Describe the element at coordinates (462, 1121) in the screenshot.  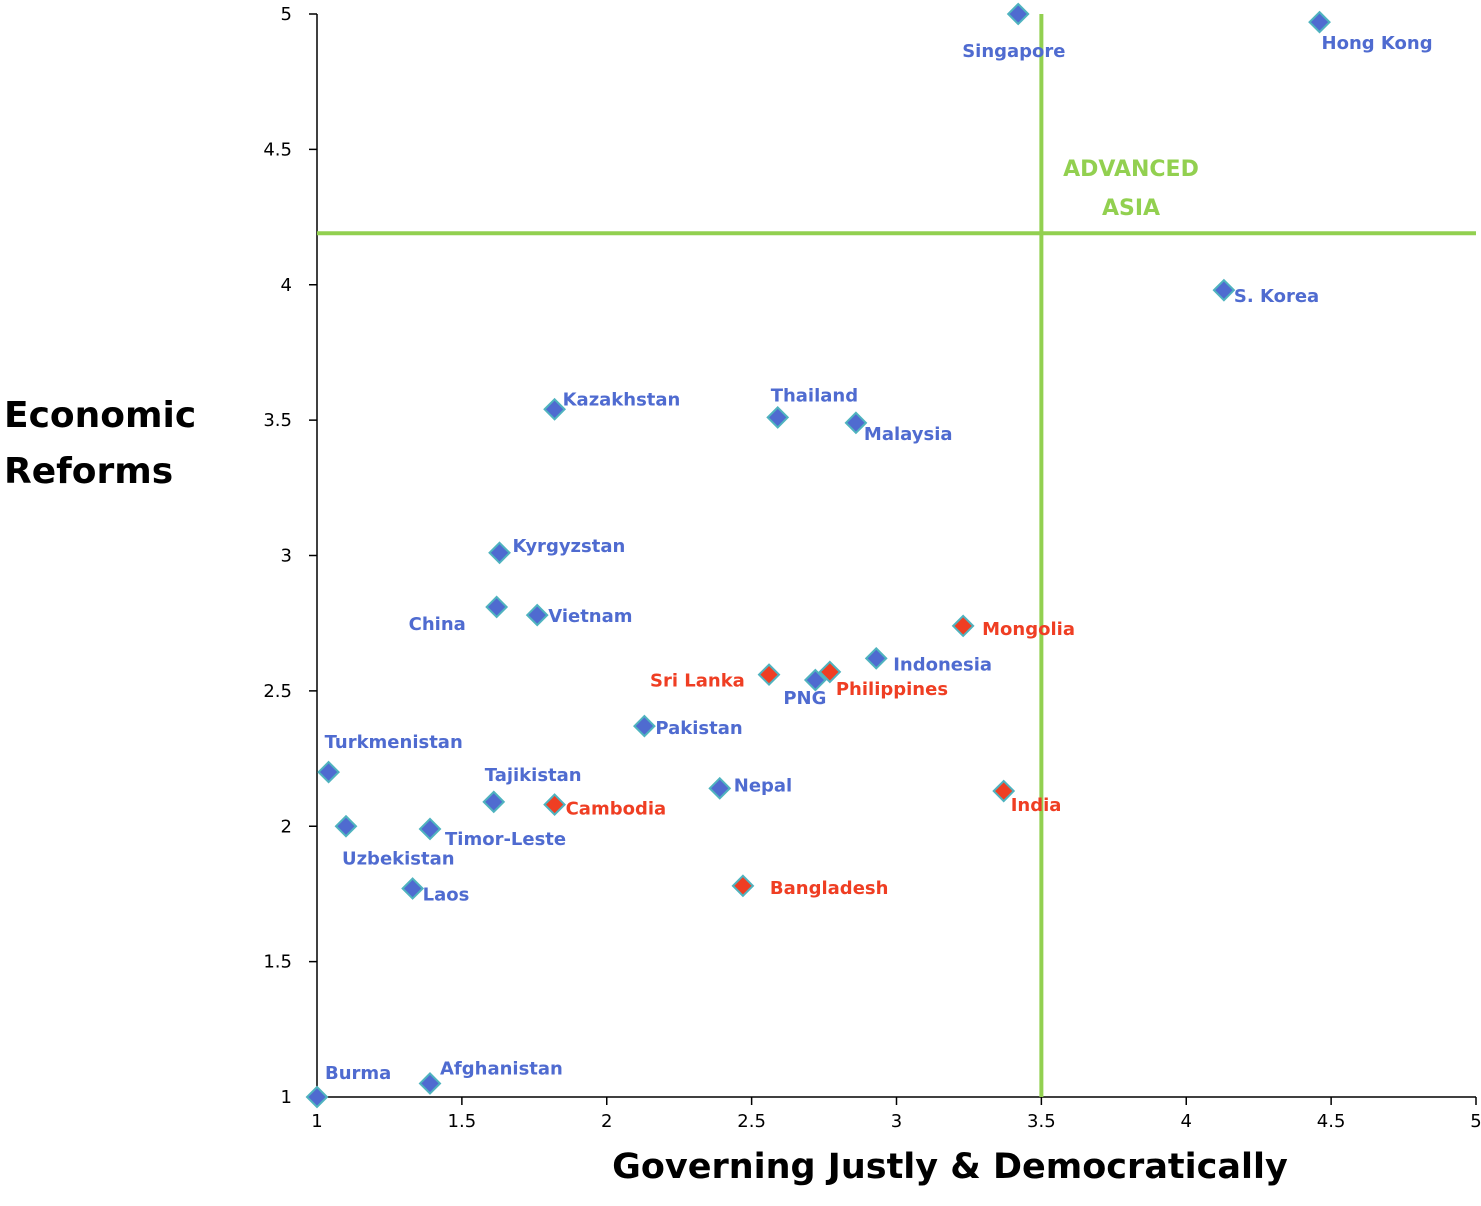
I see `x-tick-label: 1.5` at that location.